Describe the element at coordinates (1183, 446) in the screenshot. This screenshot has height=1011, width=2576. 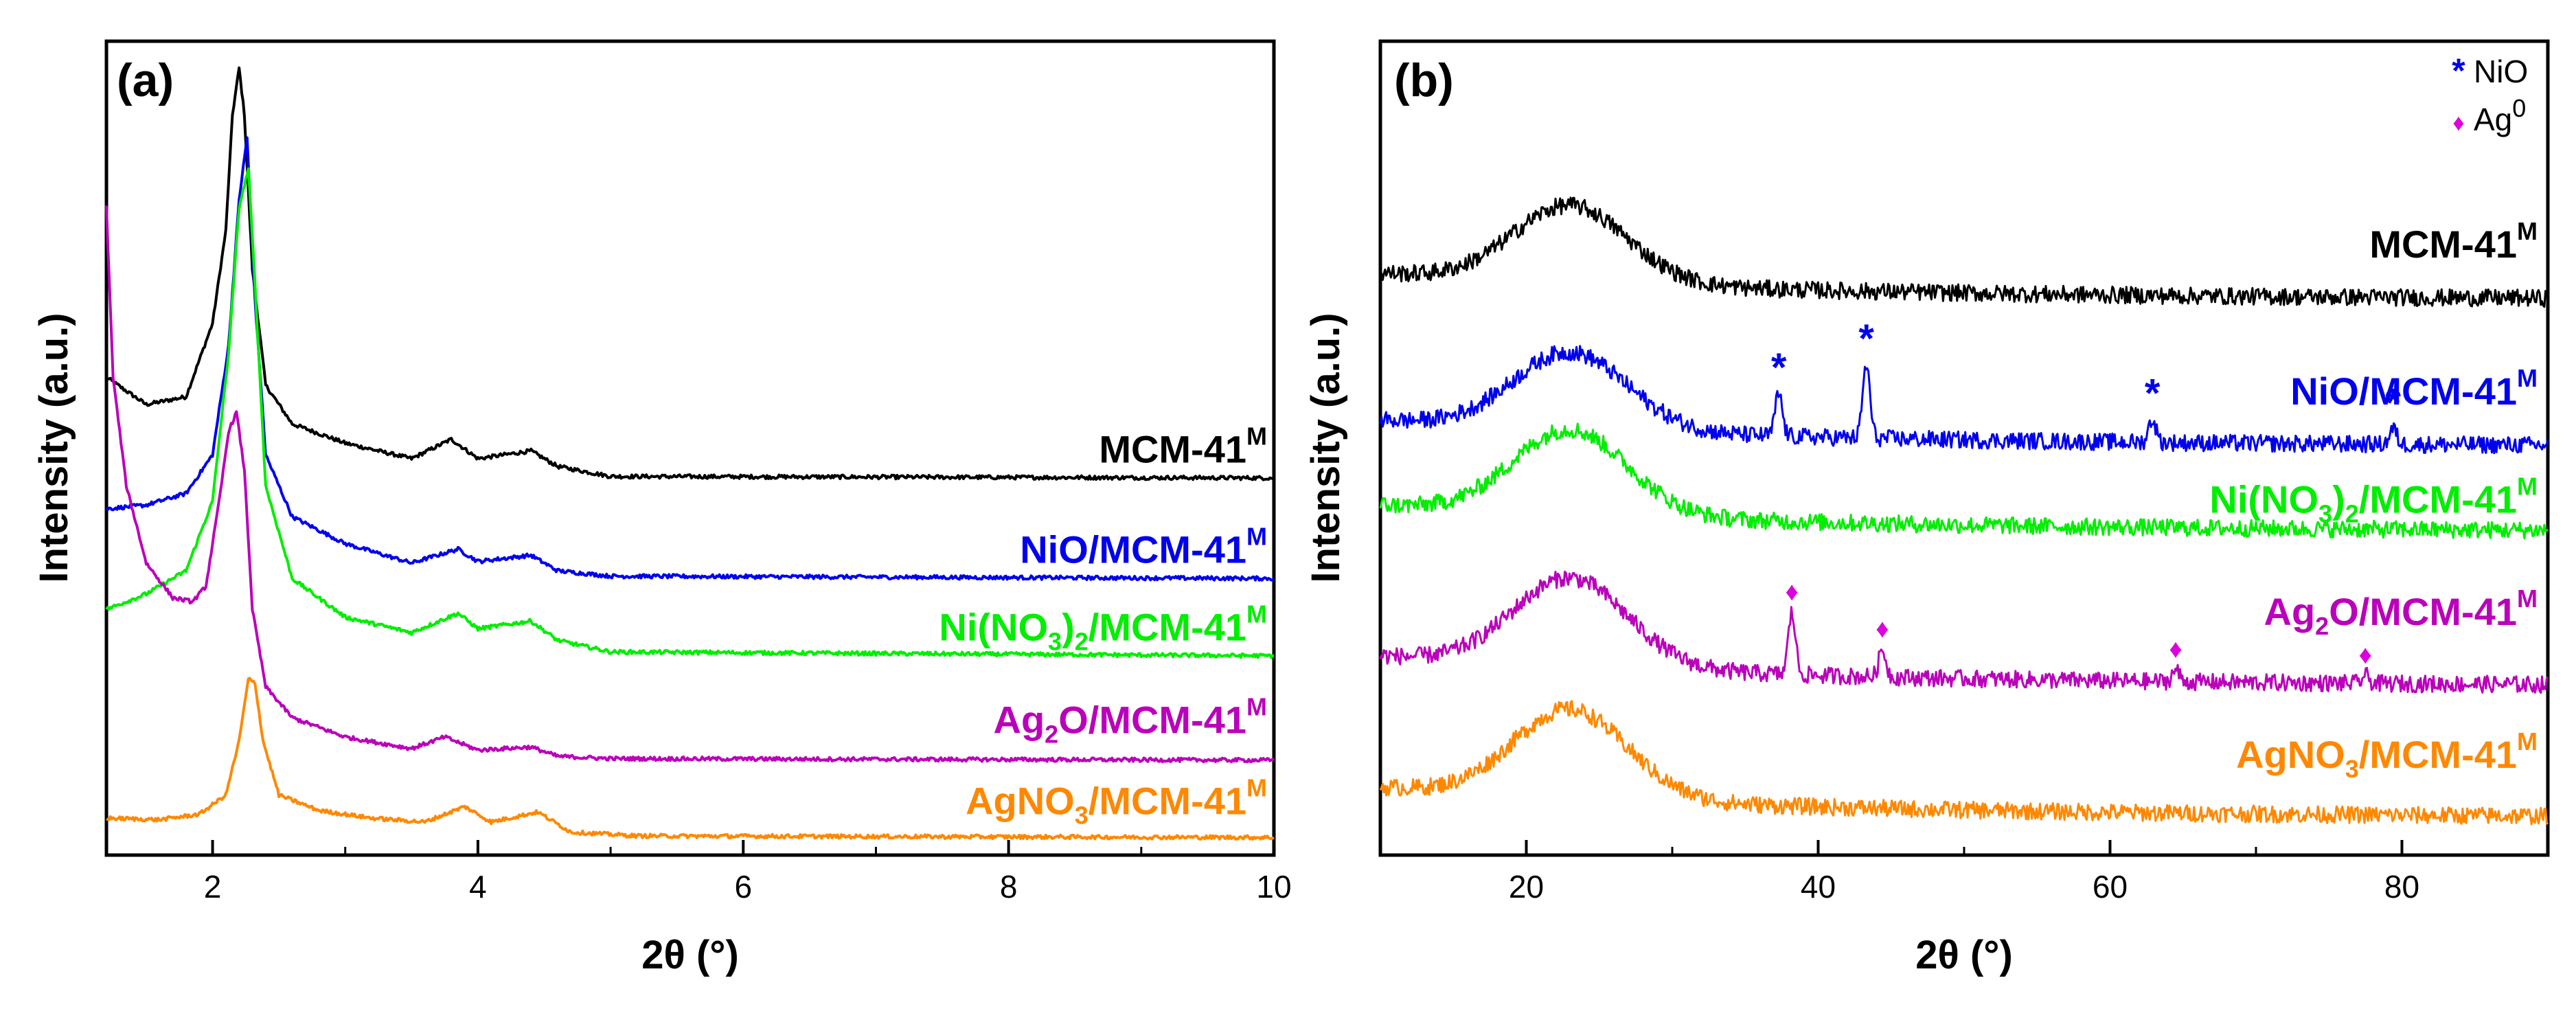
I see `panel-a-series-label: MCM-41M` at that location.